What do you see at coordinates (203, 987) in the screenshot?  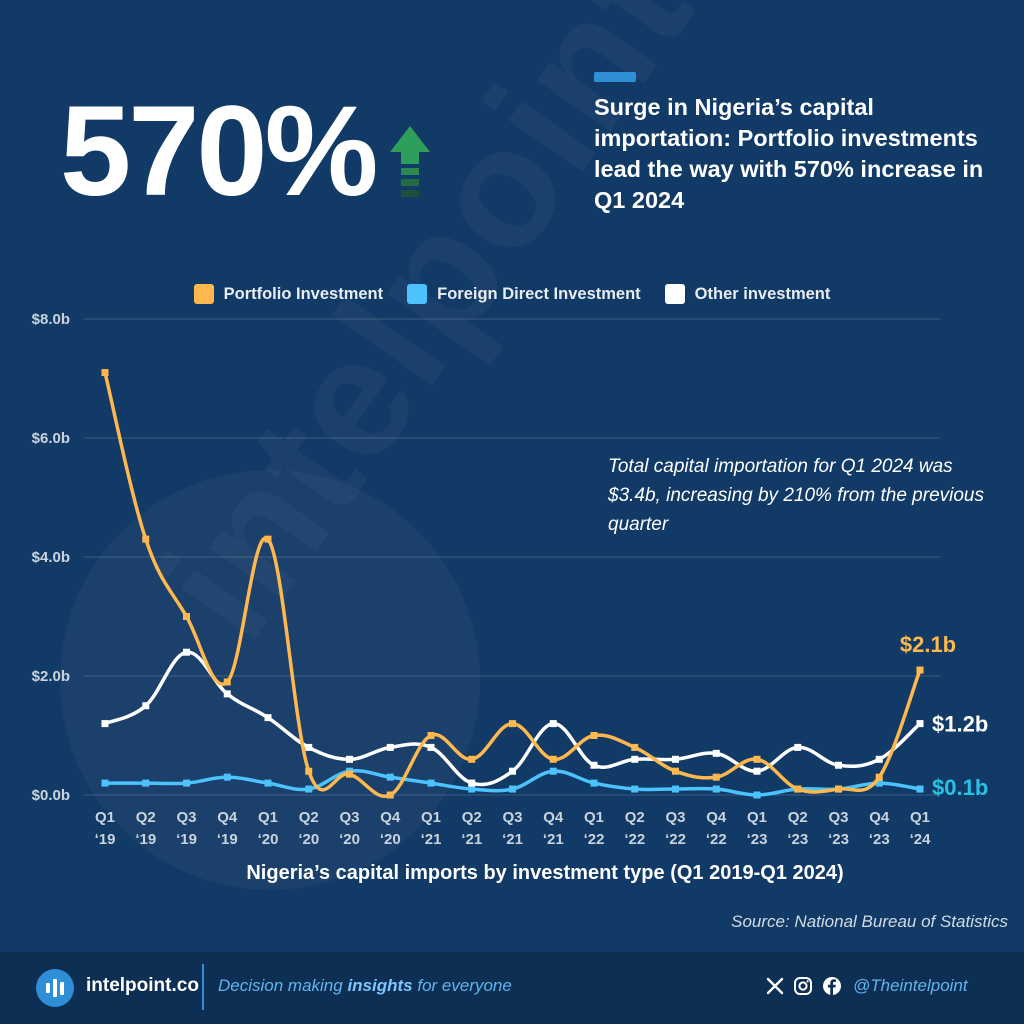 I see `footer-divider` at bounding box center [203, 987].